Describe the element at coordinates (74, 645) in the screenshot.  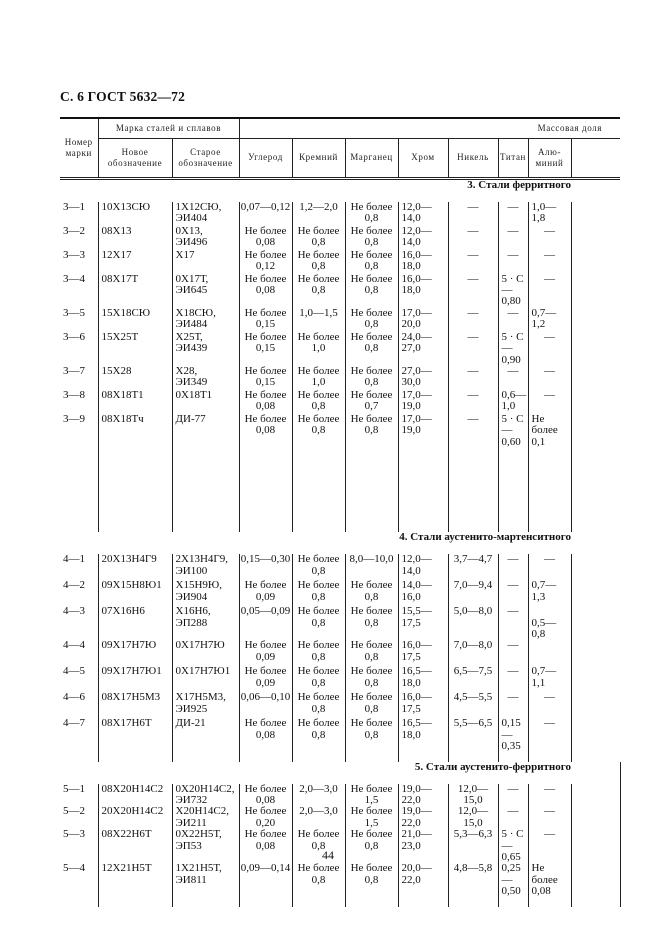
I see `cell-number: 4—4` at that location.